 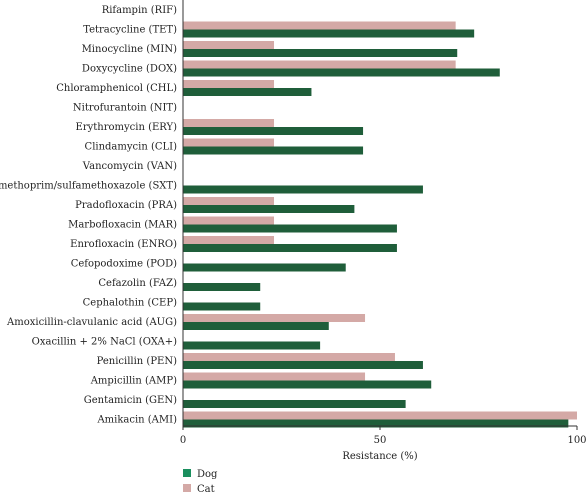 I want to click on category-label: Marbofloxacin (MAR), so click(x=122, y=225).